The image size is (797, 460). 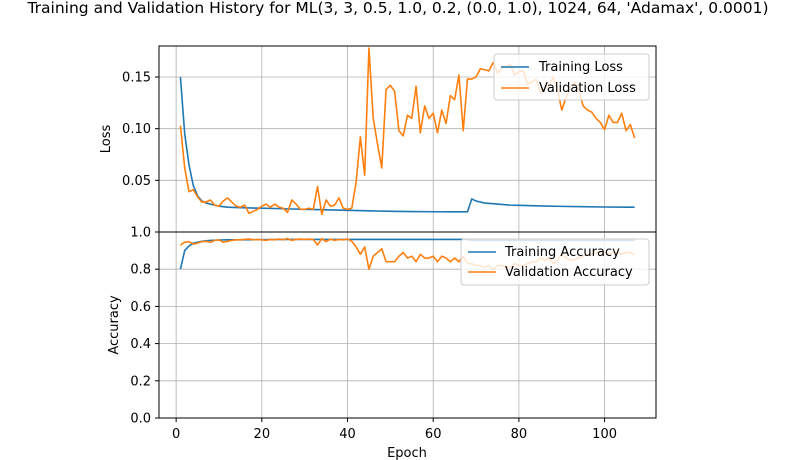 What do you see at coordinates (519, 434) in the screenshot?
I see `xtick-label-80: 80` at bounding box center [519, 434].